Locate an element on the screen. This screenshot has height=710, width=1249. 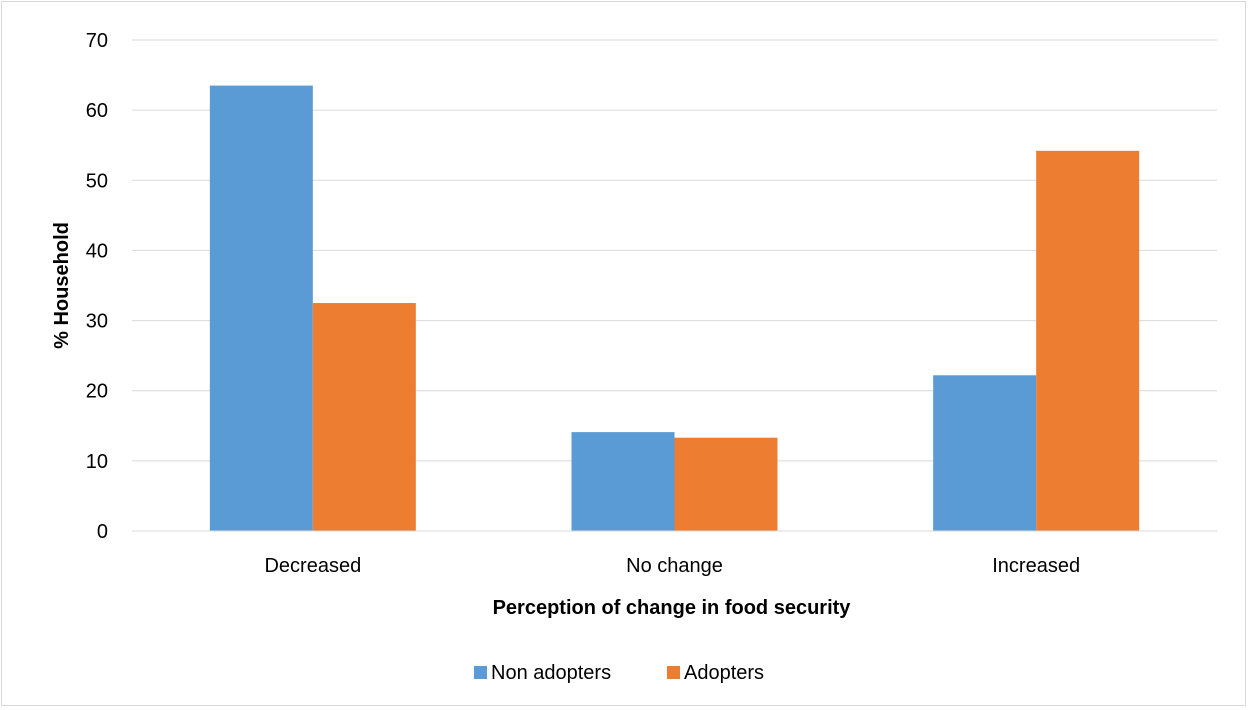
x-axis-title: Perception of change in food security is located at coordinates (672, 608).